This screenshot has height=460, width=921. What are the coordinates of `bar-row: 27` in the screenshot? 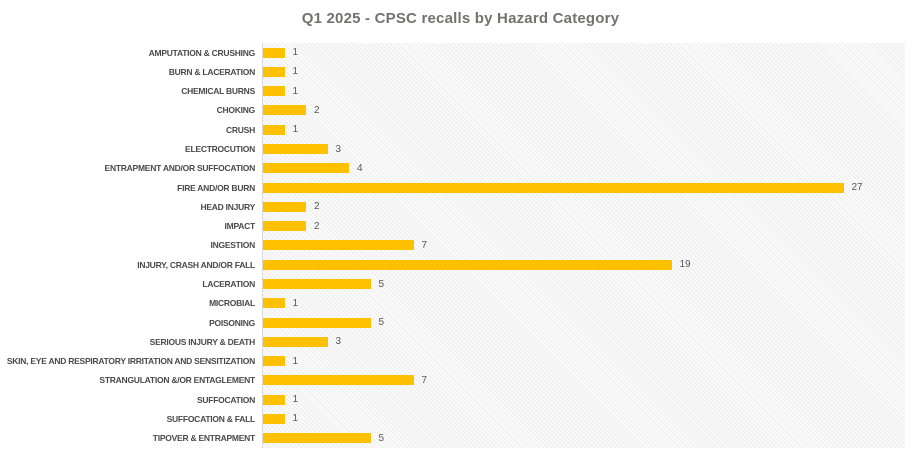 It's located at (584, 187).